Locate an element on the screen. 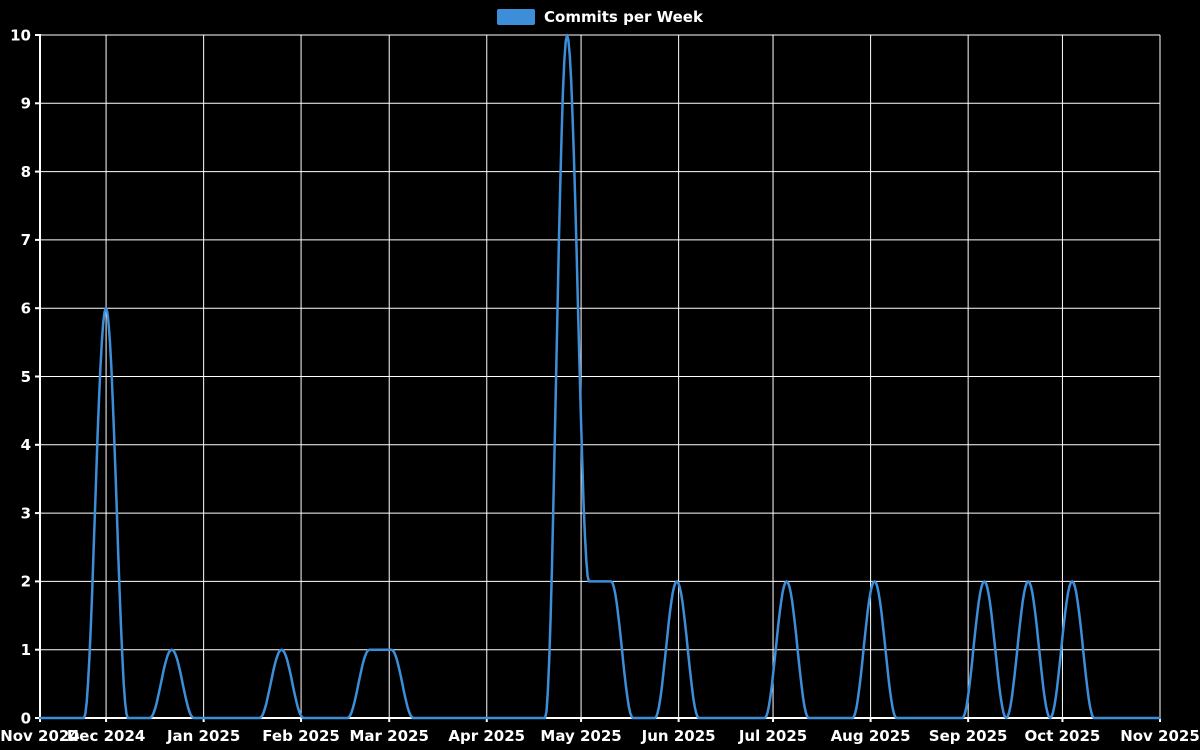 This screenshot has height=750, width=1200. y-tick-label: 6 is located at coordinates (26, 308).